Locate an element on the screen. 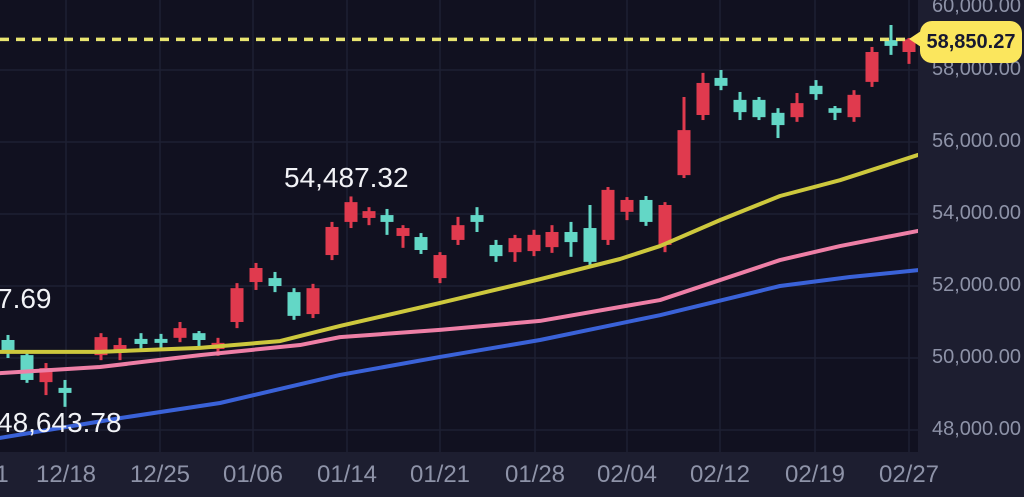 This screenshot has height=497, width=1024. x-axis-label: 01/06 is located at coordinates (253, 474).